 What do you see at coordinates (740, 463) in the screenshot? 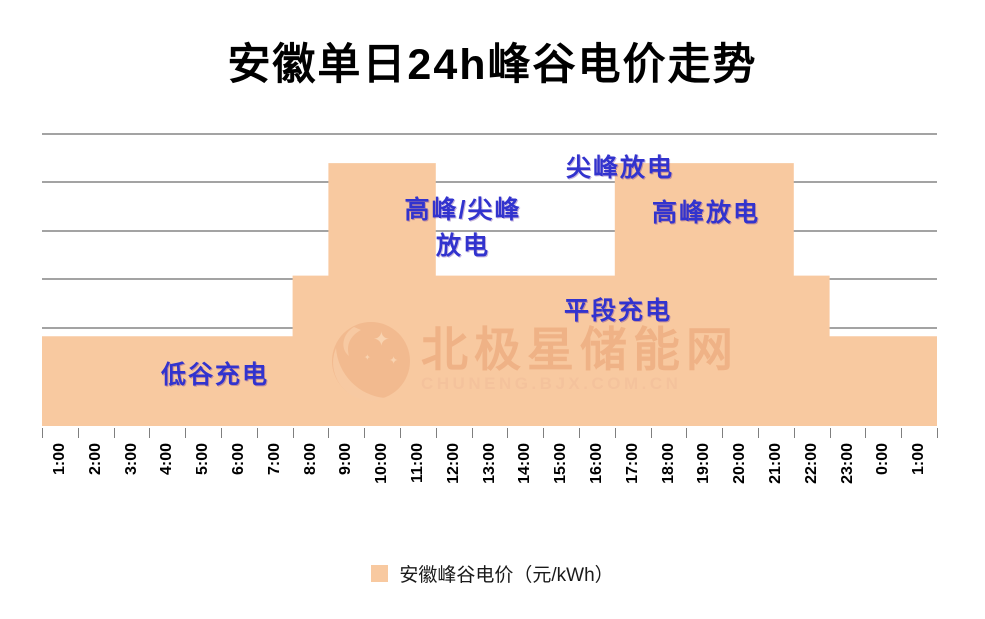
I see `x-axis-label: 20:00` at bounding box center [740, 463].